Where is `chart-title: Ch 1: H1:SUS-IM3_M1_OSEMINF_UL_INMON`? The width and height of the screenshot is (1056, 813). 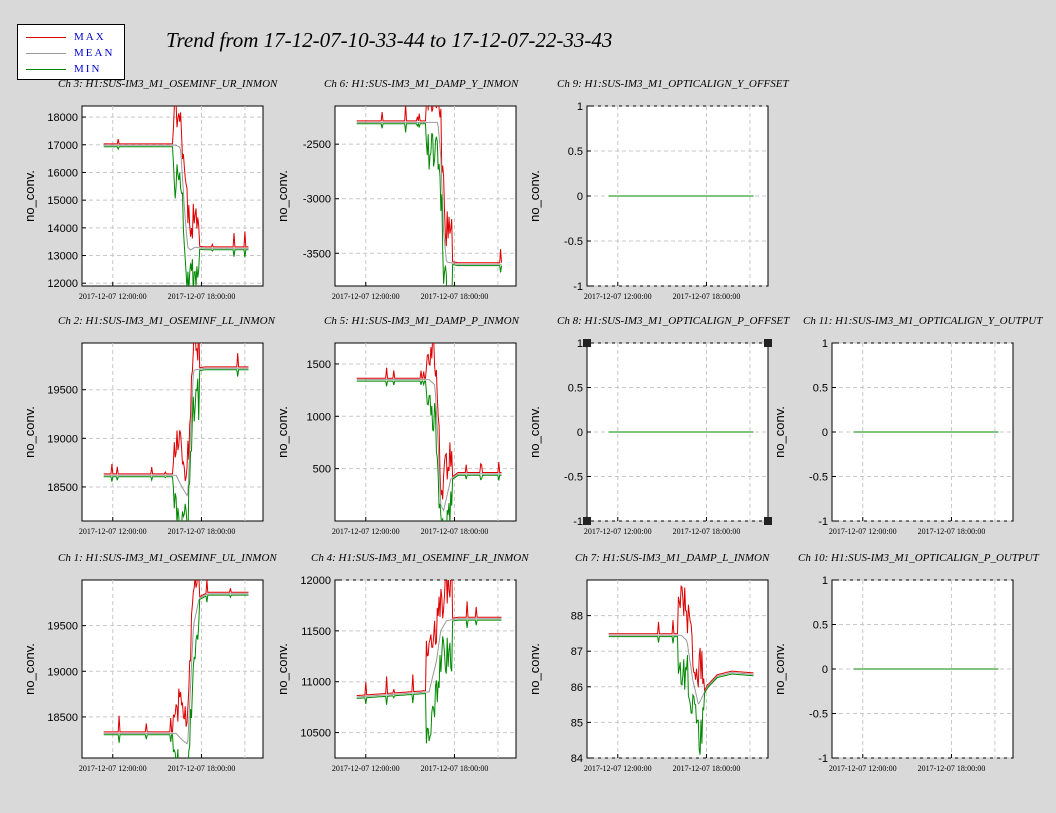 chart-title: Ch 1: H1:SUS-IM3_M1_OSEMINF_UL_INMON is located at coordinates (167, 558).